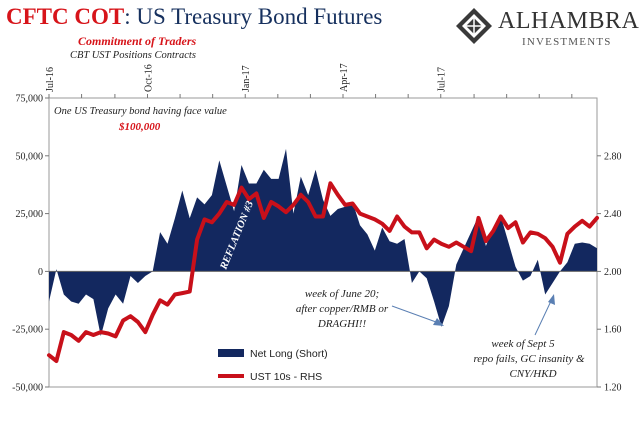 The image size is (641, 421). I want to click on y-left-tick-label: 75,000, so click(30, 99).